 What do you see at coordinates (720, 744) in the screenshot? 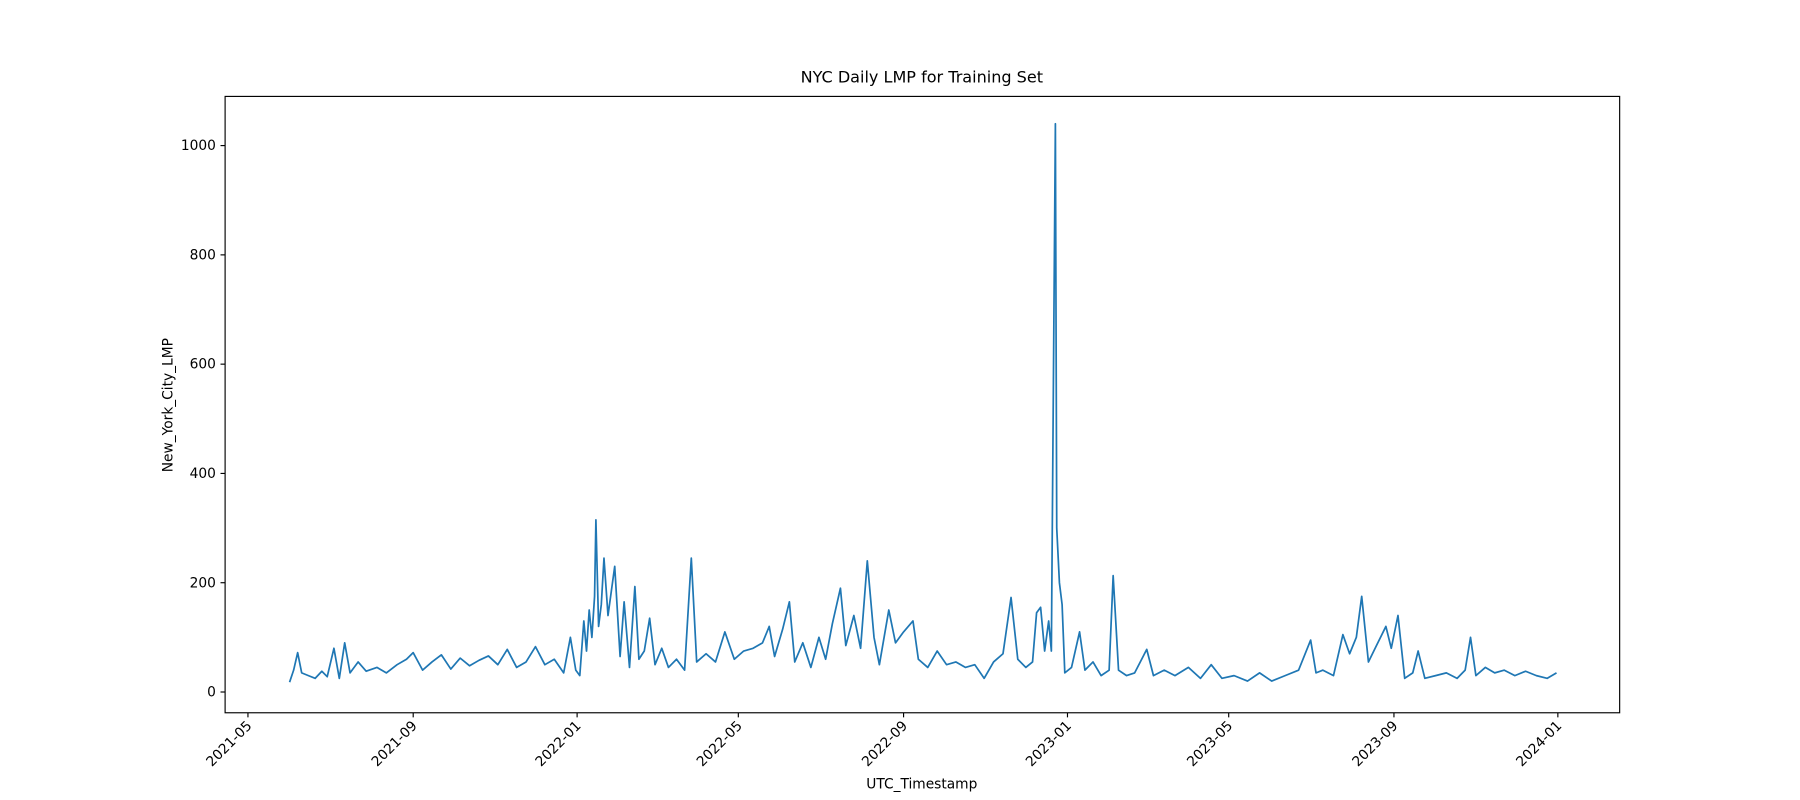
I see `x-tick-label: 2022-05` at bounding box center [720, 744].